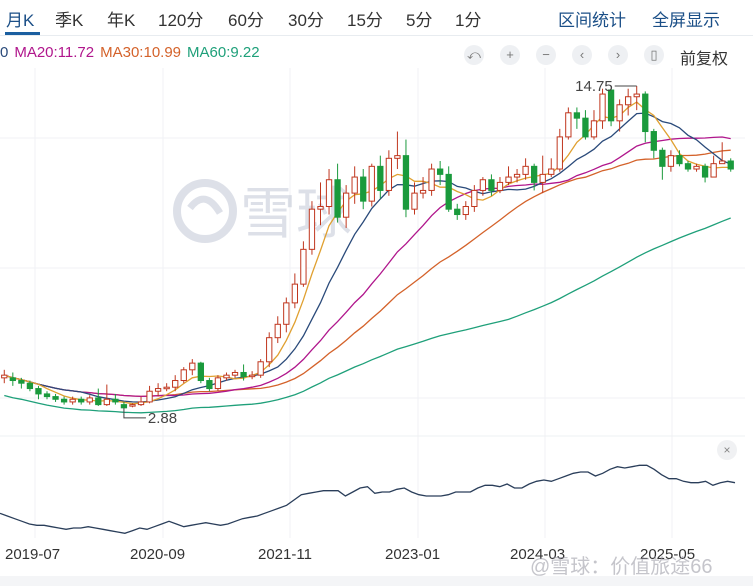  Describe the element at coordinates (592, 20) in the screenshot. I see `range-stats-link: 区间统计` at that location.